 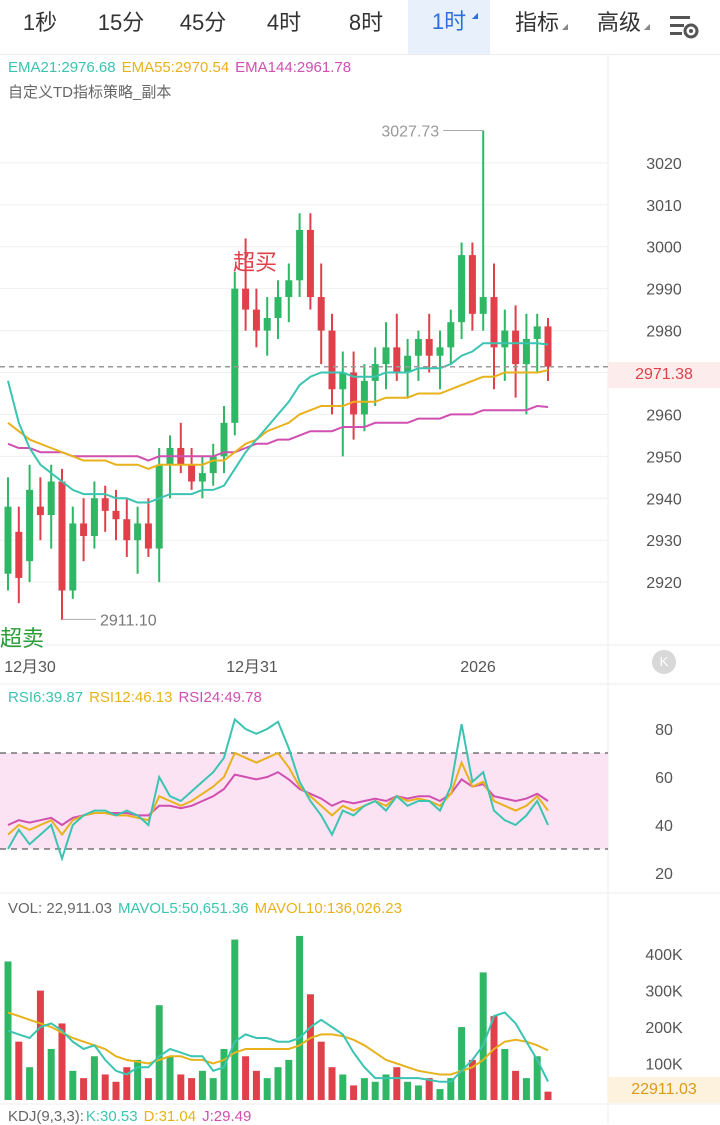 I want to click on price-axis-label: 3010, so click(x=664, y=206).